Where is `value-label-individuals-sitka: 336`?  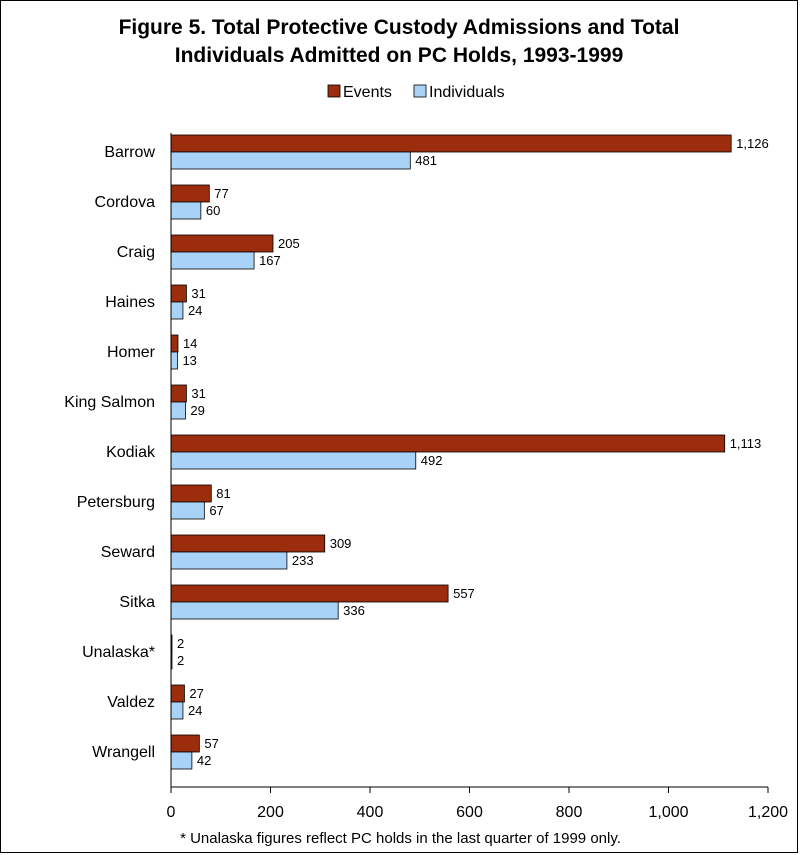 value-label-individuals-sitka: 336 is located at coordinates (354, 610).